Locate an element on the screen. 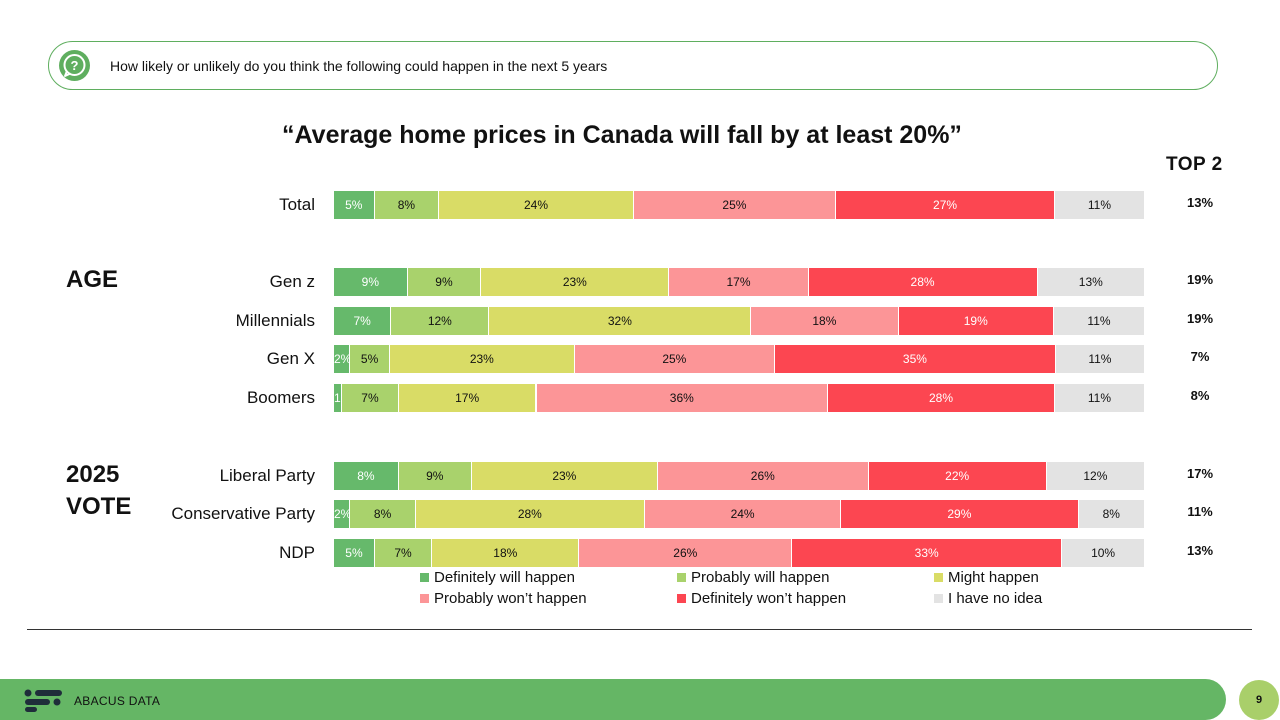 The width and height of the screenshot is (1280, 720). vote-group-label: 2025 VOTE is located at coordinates (99, 490).